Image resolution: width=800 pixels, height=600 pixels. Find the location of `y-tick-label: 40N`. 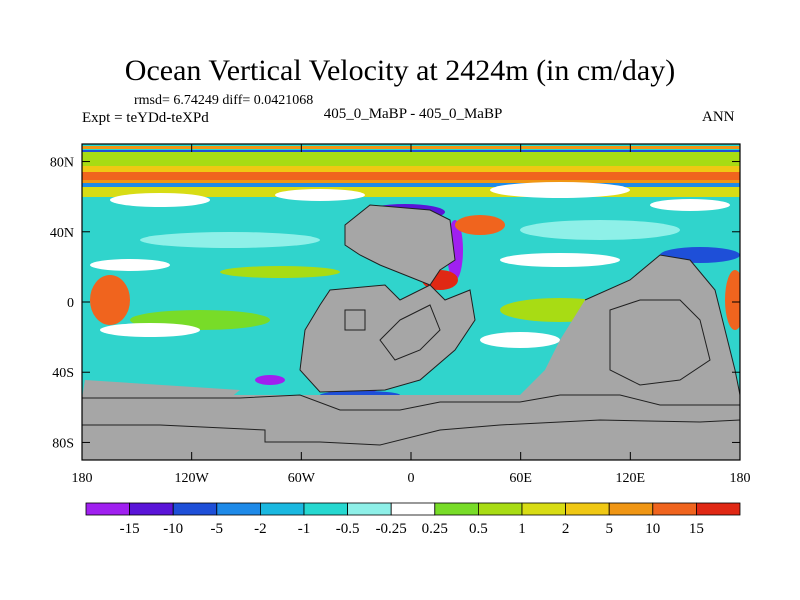

y-tick-label: 40N is located at coordinates (62, 233).